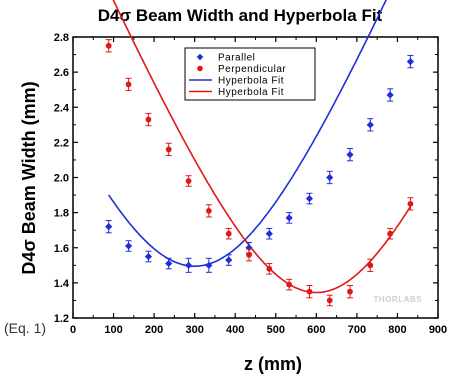 This screenshot has width=464, height=381. I want to click on x-axis-label: z (mm), so click(273, 364).